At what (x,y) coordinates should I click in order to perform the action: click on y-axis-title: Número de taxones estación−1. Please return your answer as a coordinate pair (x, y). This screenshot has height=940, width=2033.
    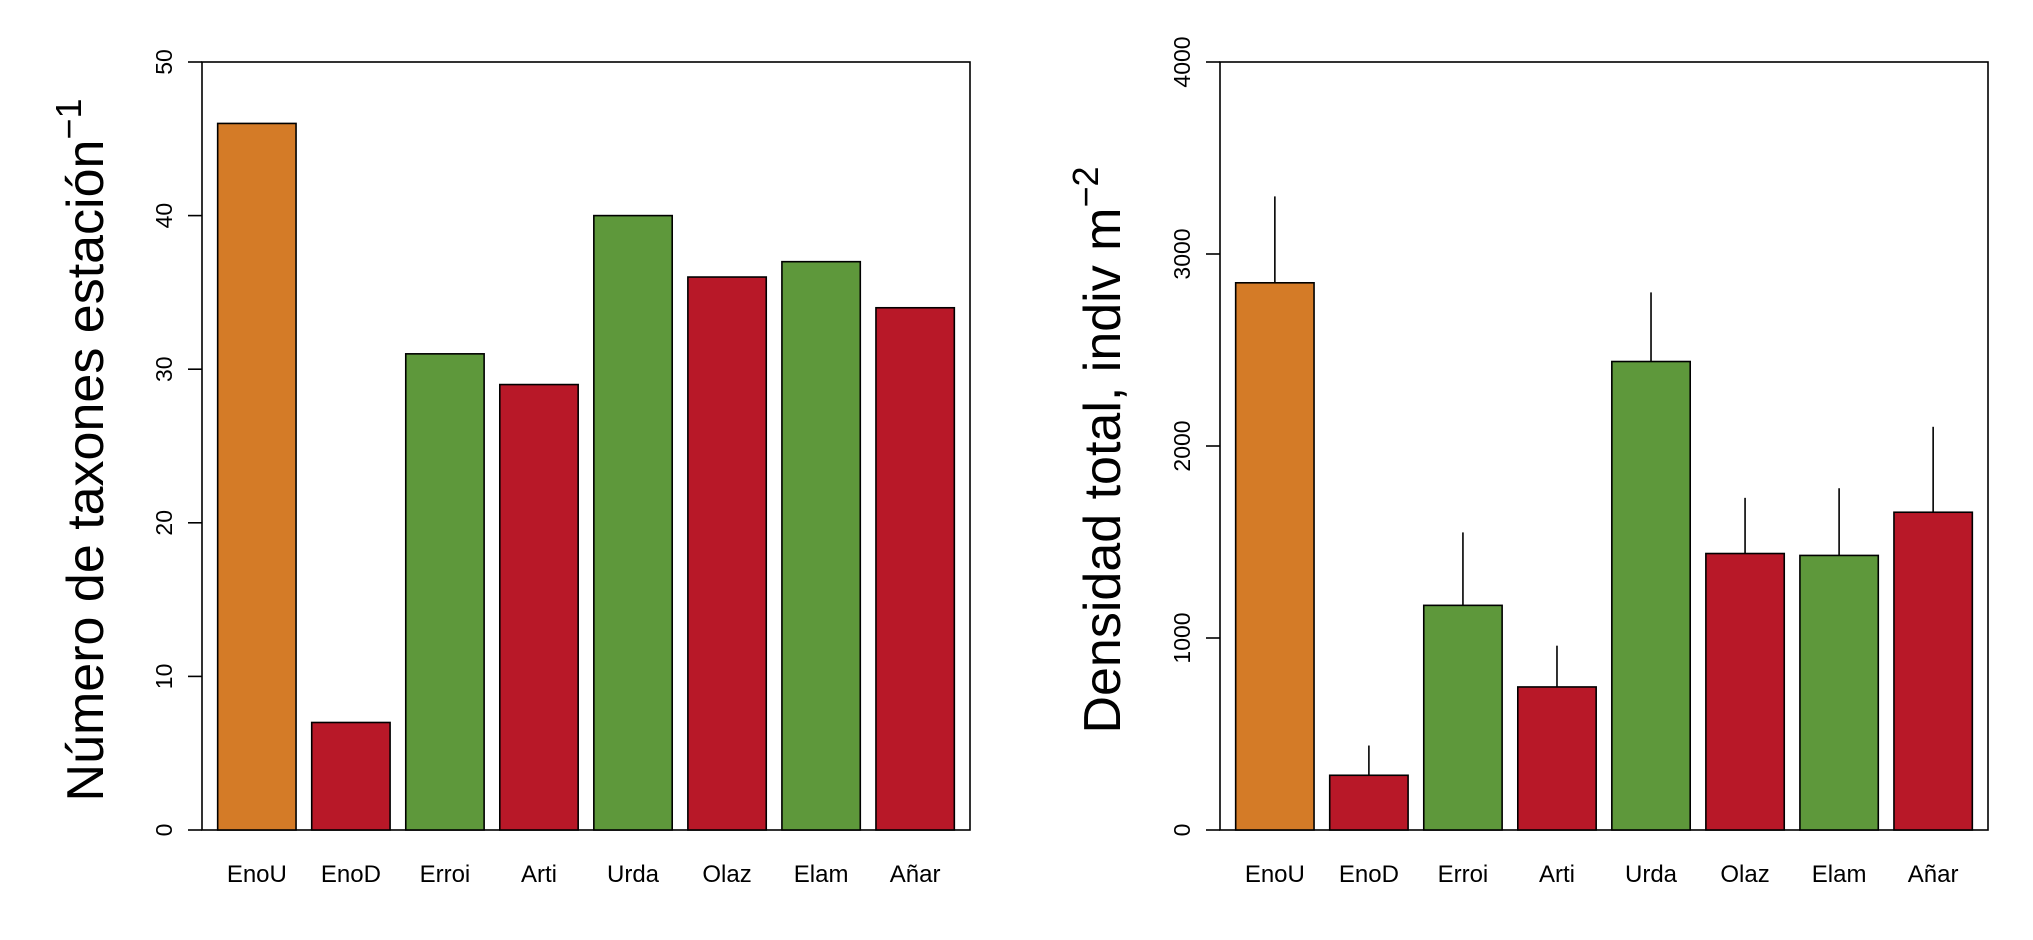
    Looking at the image, I should click on (81, 450).